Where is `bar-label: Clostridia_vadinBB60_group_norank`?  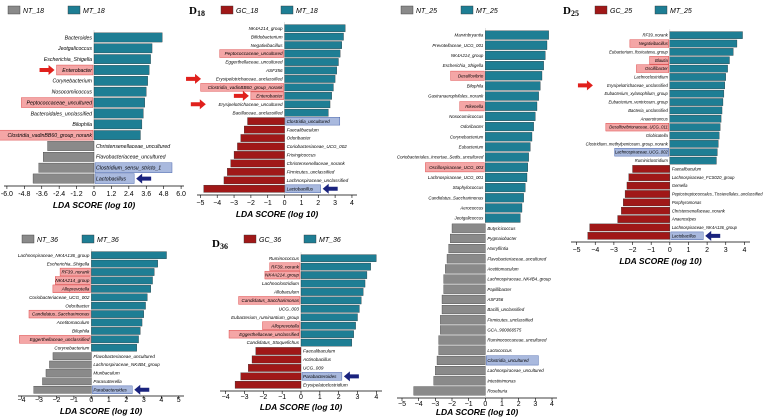 bar-label: Clostridia_vadinBB60_group_norank is located at coordinates (50, 136).